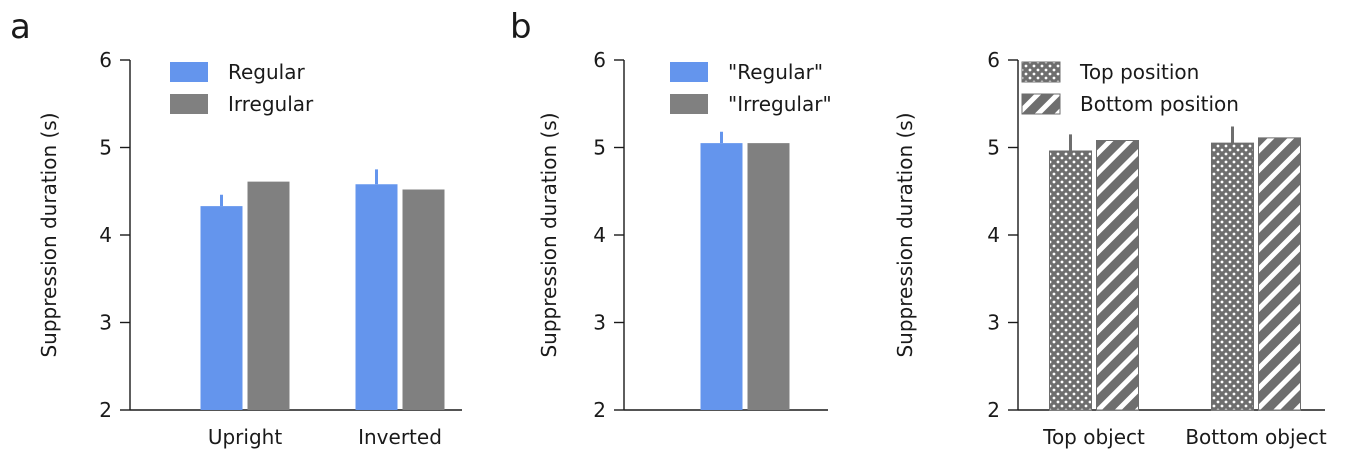 The image size is (1352, 451). Describe the element at coordinates (245, 437) in the screenshot. I see `x-category-label: Upright` at that location.